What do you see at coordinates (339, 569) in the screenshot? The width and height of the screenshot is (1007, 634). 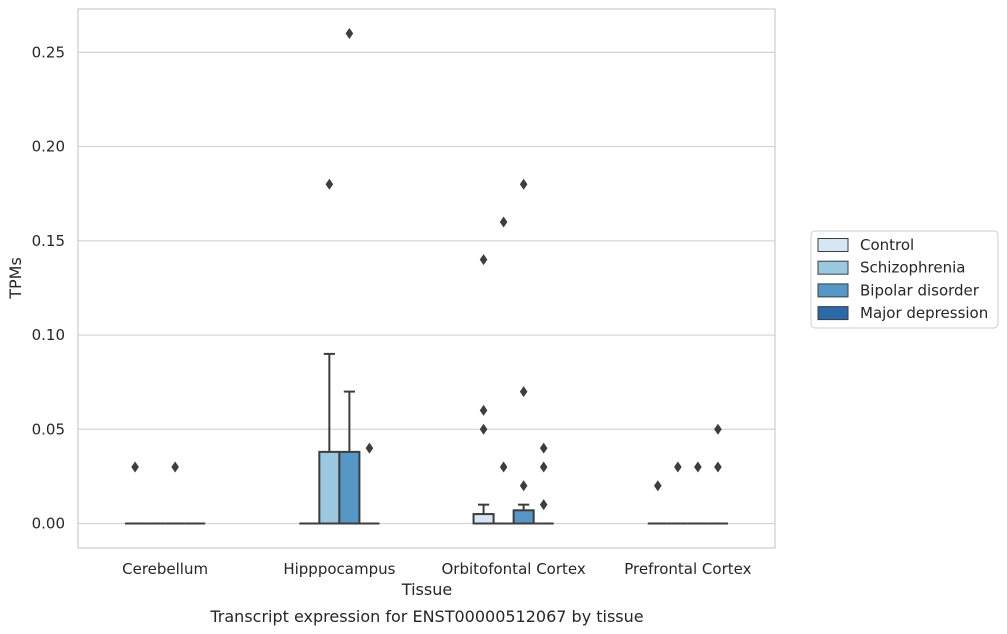 I see `x-tick-label: Hipppocampus` at bounding box center [339, 569].